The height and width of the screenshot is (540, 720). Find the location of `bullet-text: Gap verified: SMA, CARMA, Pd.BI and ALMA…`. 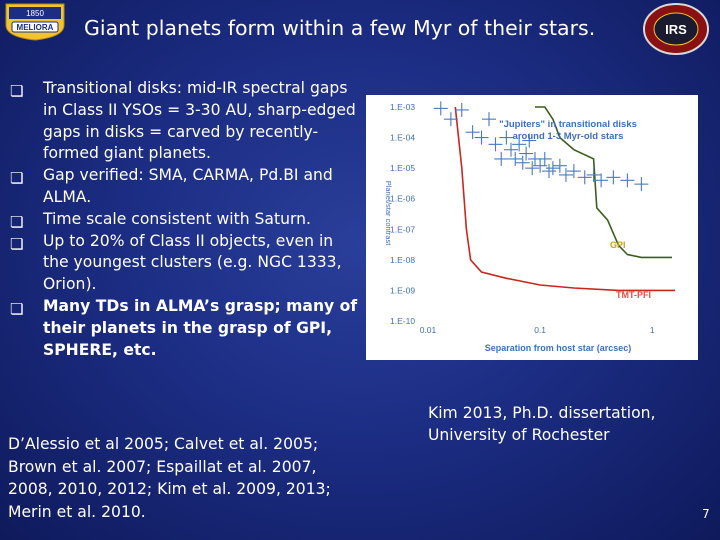

bullet-text: Gap verified: SMA, CARMA, Pd.BI and ALMA… is located at coordinates (188, 186).